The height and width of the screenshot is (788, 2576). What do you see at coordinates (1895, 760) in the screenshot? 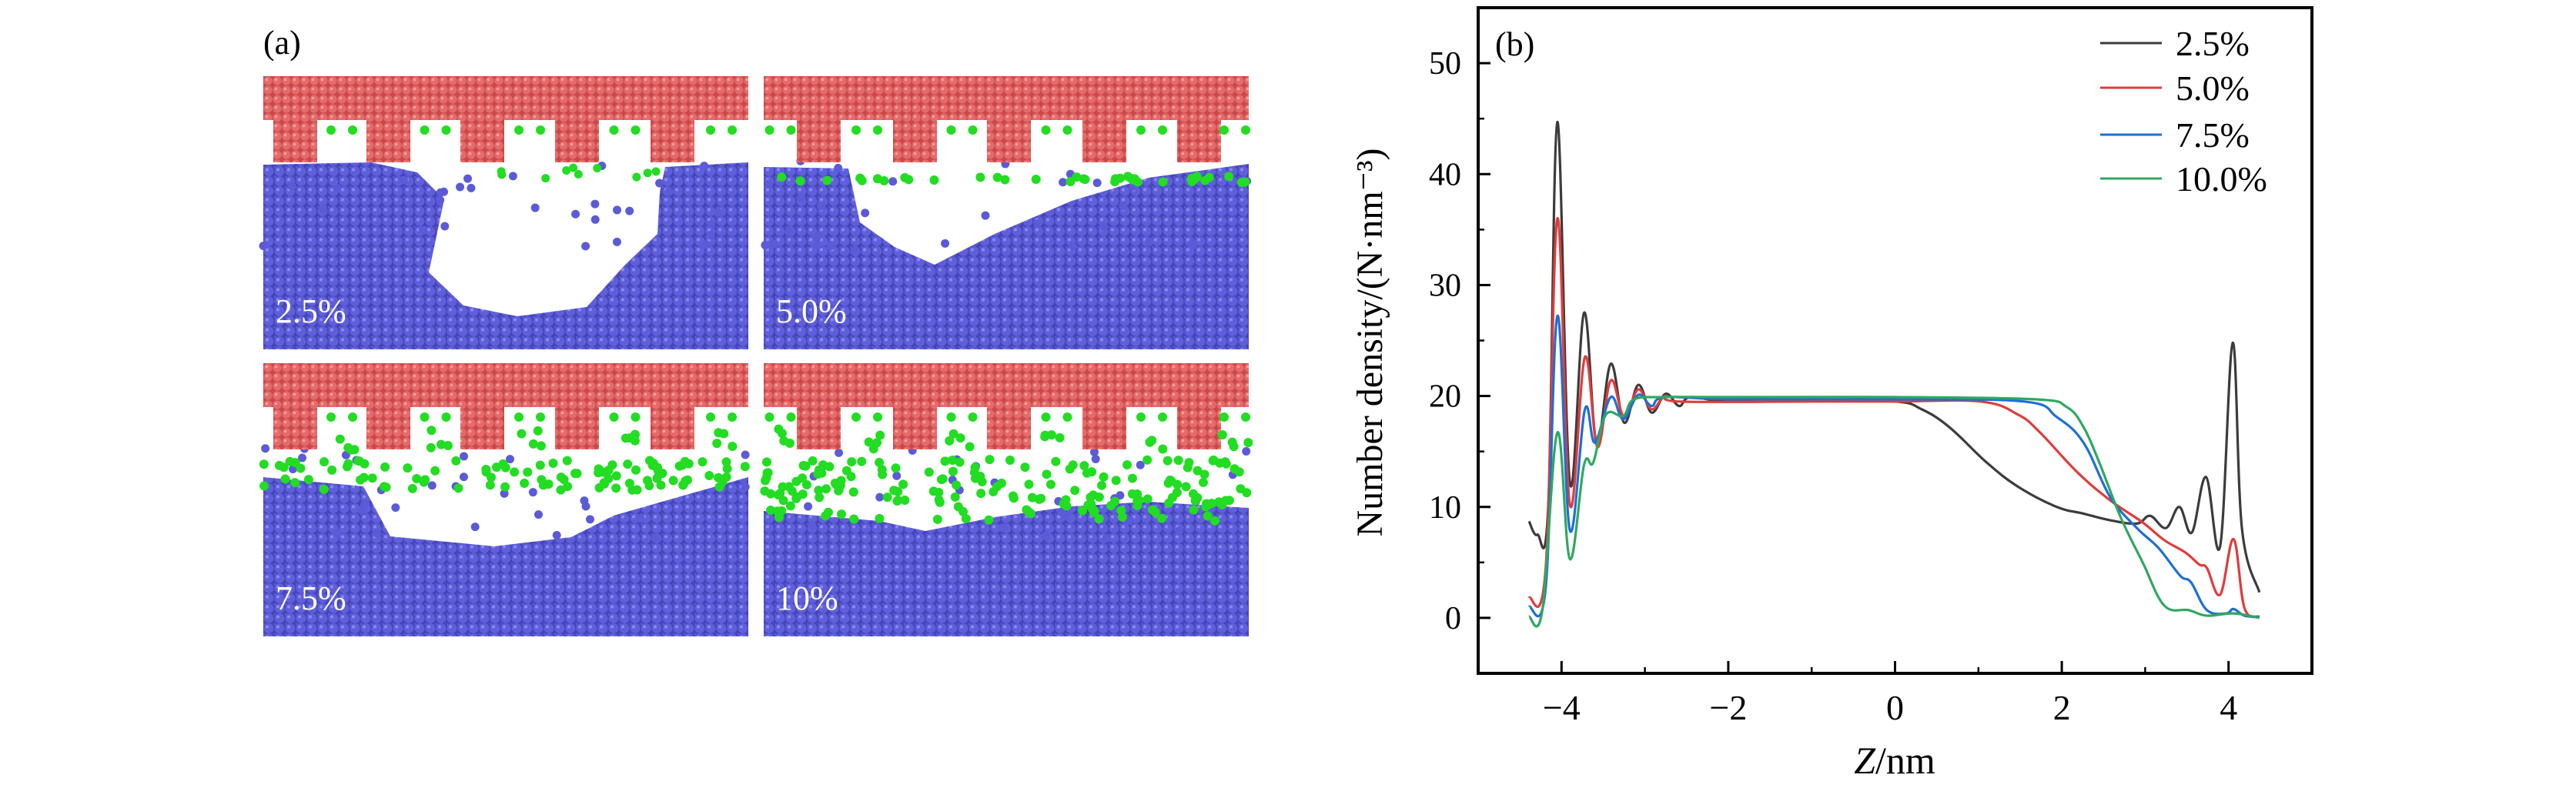
I see `x-axis-label: Z/nm` at bounding box center [1895, 760].